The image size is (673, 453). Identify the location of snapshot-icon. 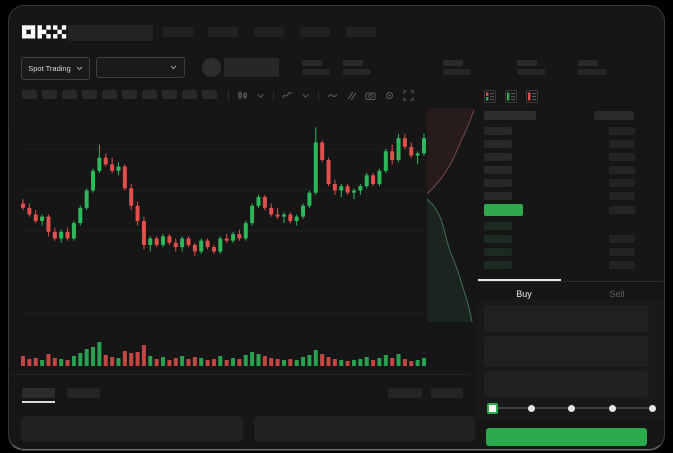
(370, 95).